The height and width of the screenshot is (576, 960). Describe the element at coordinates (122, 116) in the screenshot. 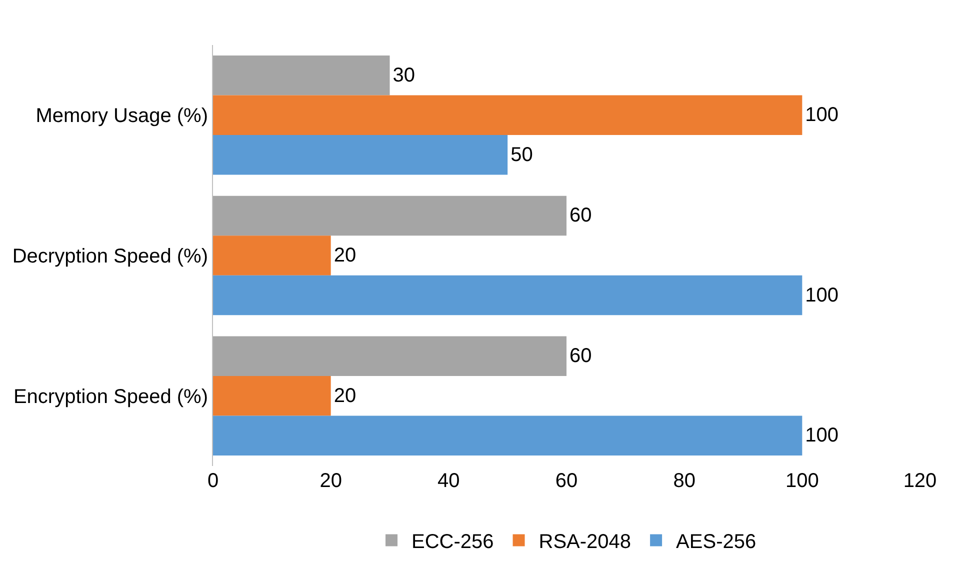

I see `y-tick-label: Memory Usage (%)` at that location.